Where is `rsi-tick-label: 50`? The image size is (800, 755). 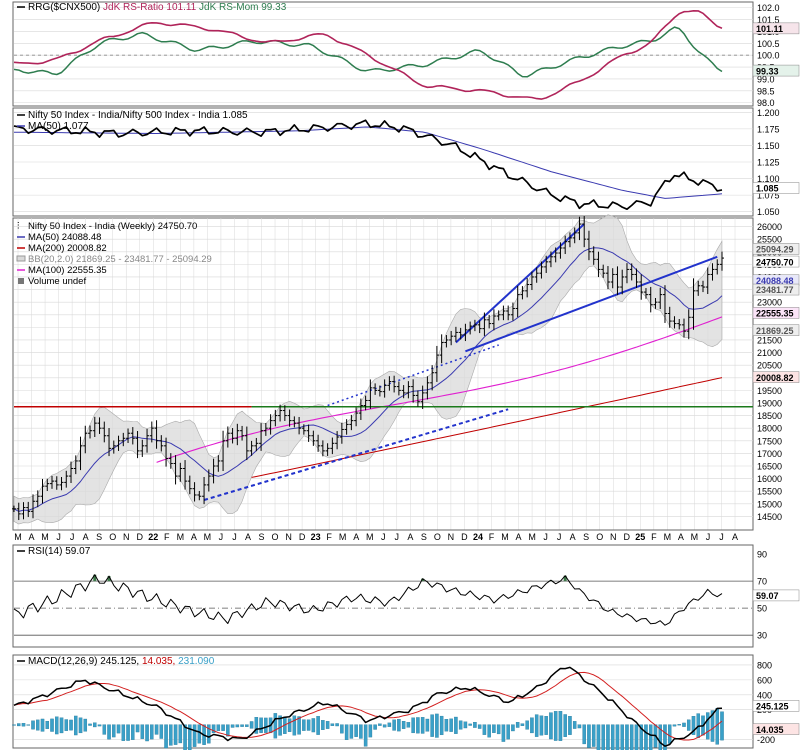
rsi-tick-label: 50 is located at coordinates (762, 609).